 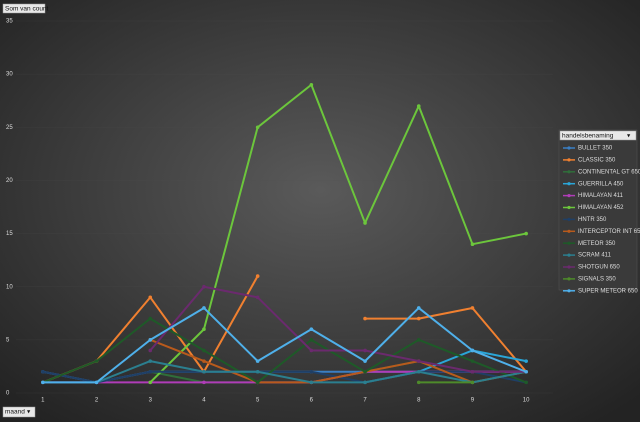 What do you see at coordinates (601, 208) in the screenshot?
I see `legend-label: HIMALAYAN 452` at bounding box center [601, 208].